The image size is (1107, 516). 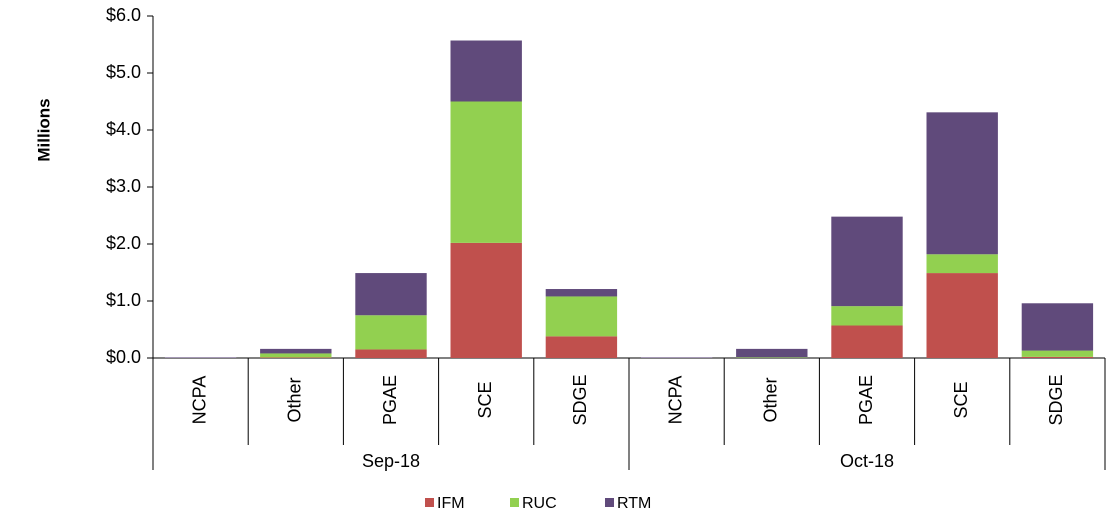 What do you see at coordinates (123, 300) in the screenshot?
I see `y-tick-label: $1.0` at bounding box center [123, 300].